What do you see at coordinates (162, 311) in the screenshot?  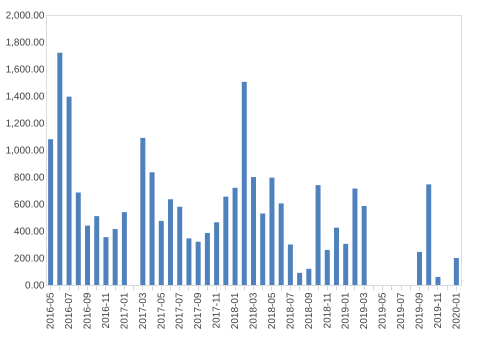 I see `x-tick-label: 2017-05` at bounding box center [162, 311].